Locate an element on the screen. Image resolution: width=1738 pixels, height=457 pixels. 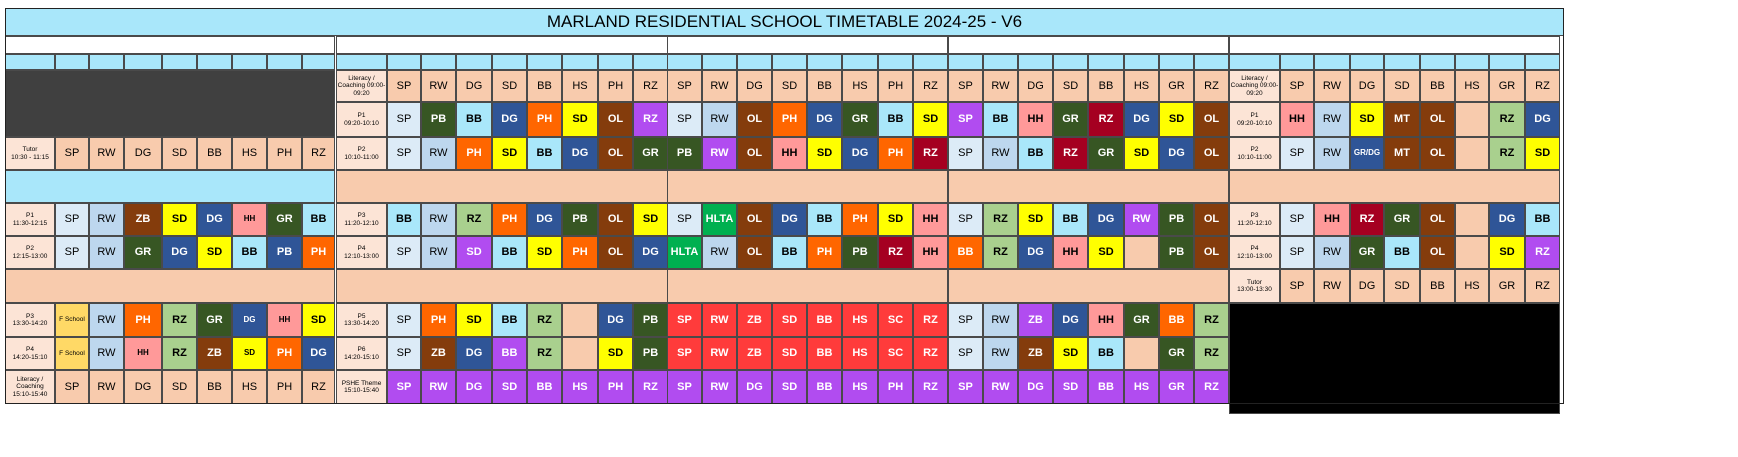
period-label-monday-9: Literacy / Coaching 15:10-15:40 is located at coordinates (30, 387).